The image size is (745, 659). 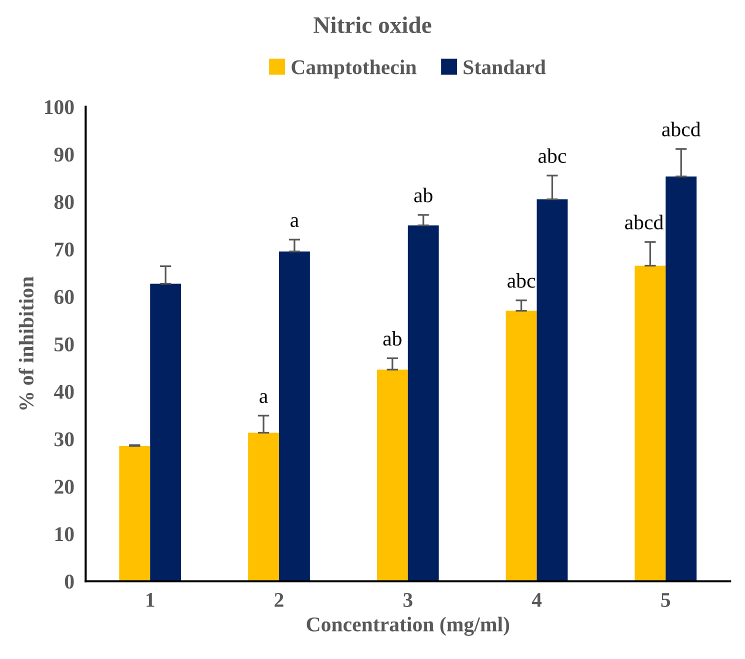 What do you see at coordinates (64, 202) in the screenshot?
I see `y-tick-label: 80` at bounding box center [64, 202].